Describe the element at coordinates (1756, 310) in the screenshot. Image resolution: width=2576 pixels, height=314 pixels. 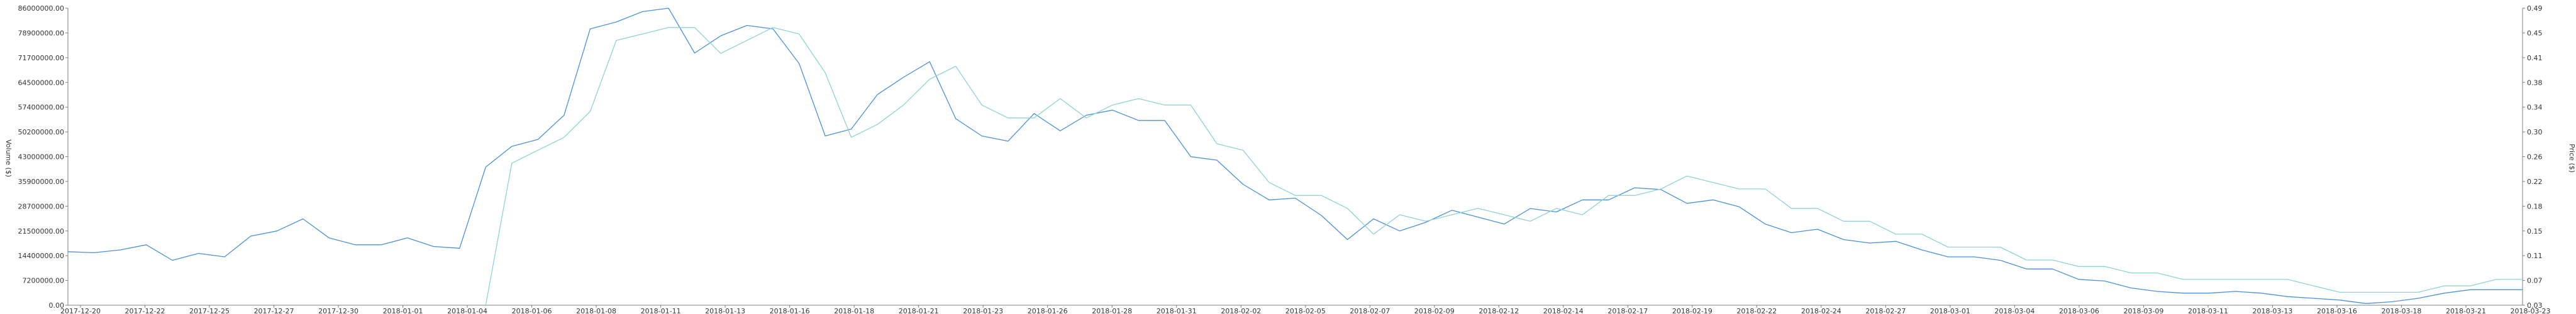
I see `x-tick-label: 2018-02-22` at that location.